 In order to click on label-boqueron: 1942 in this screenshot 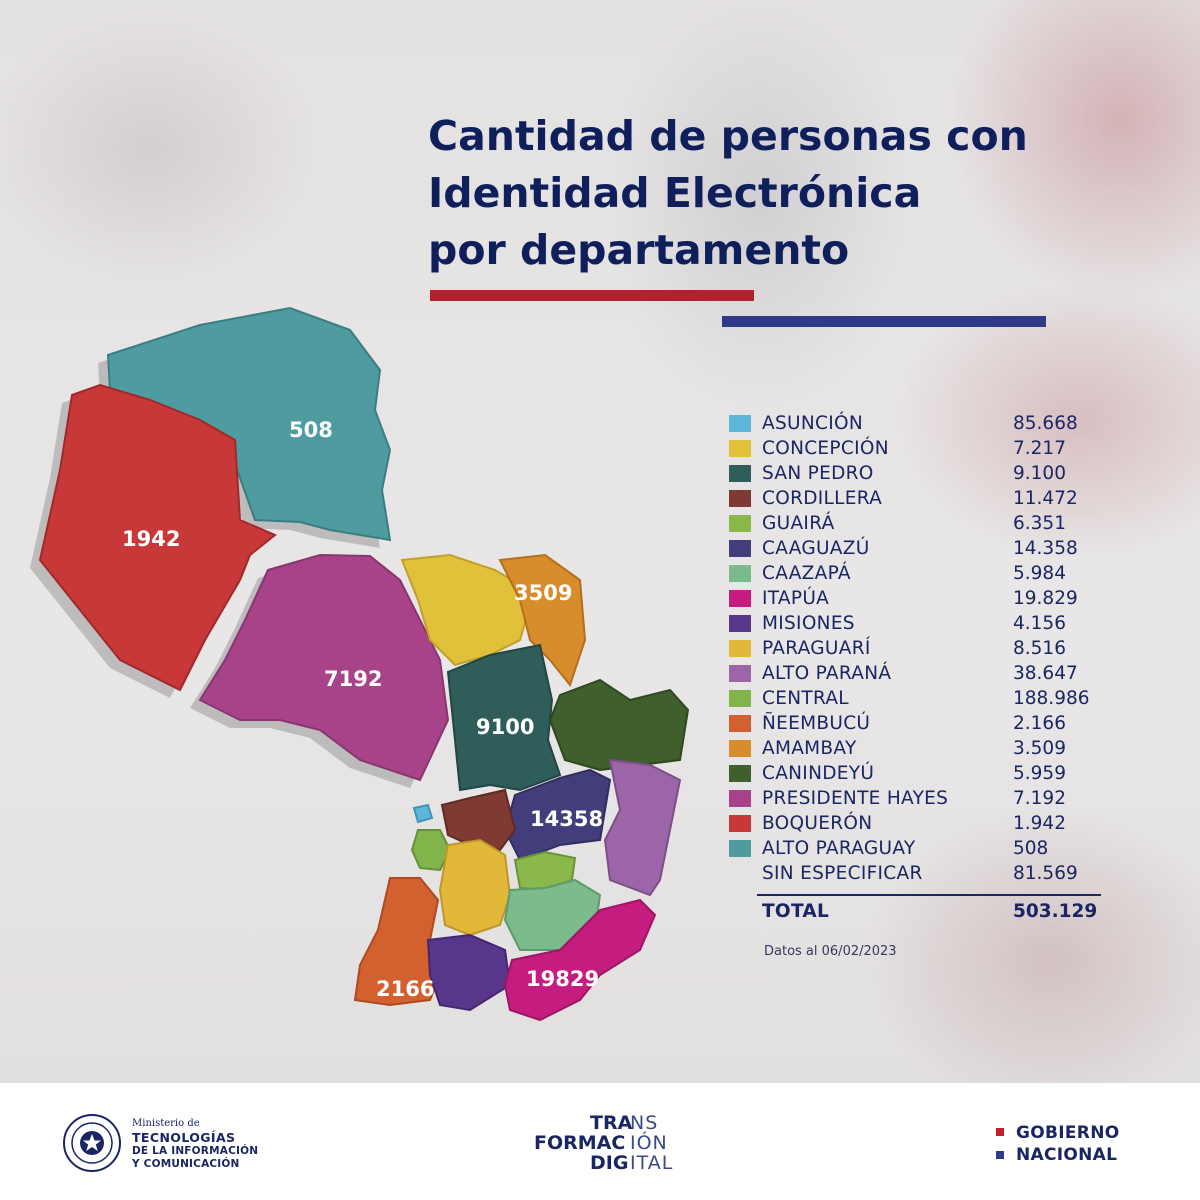, I will do `click(151, 539)`.